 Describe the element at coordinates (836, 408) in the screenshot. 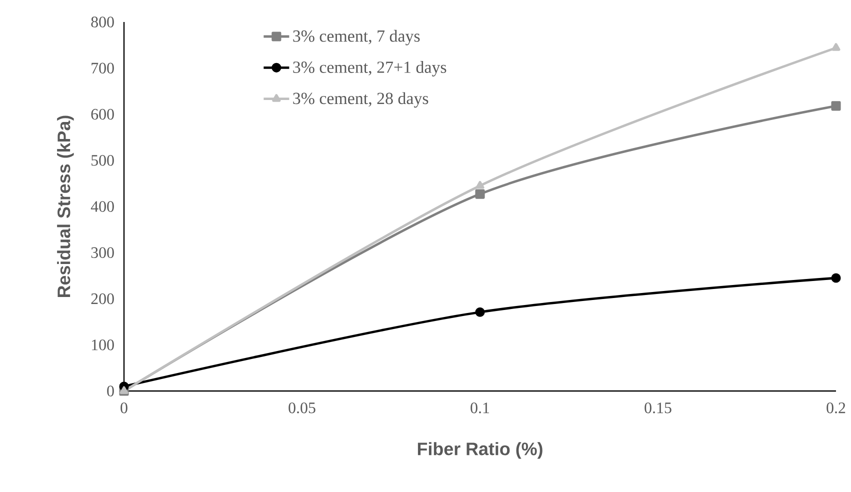

I see `x-tick-label: 0.2` at that location.